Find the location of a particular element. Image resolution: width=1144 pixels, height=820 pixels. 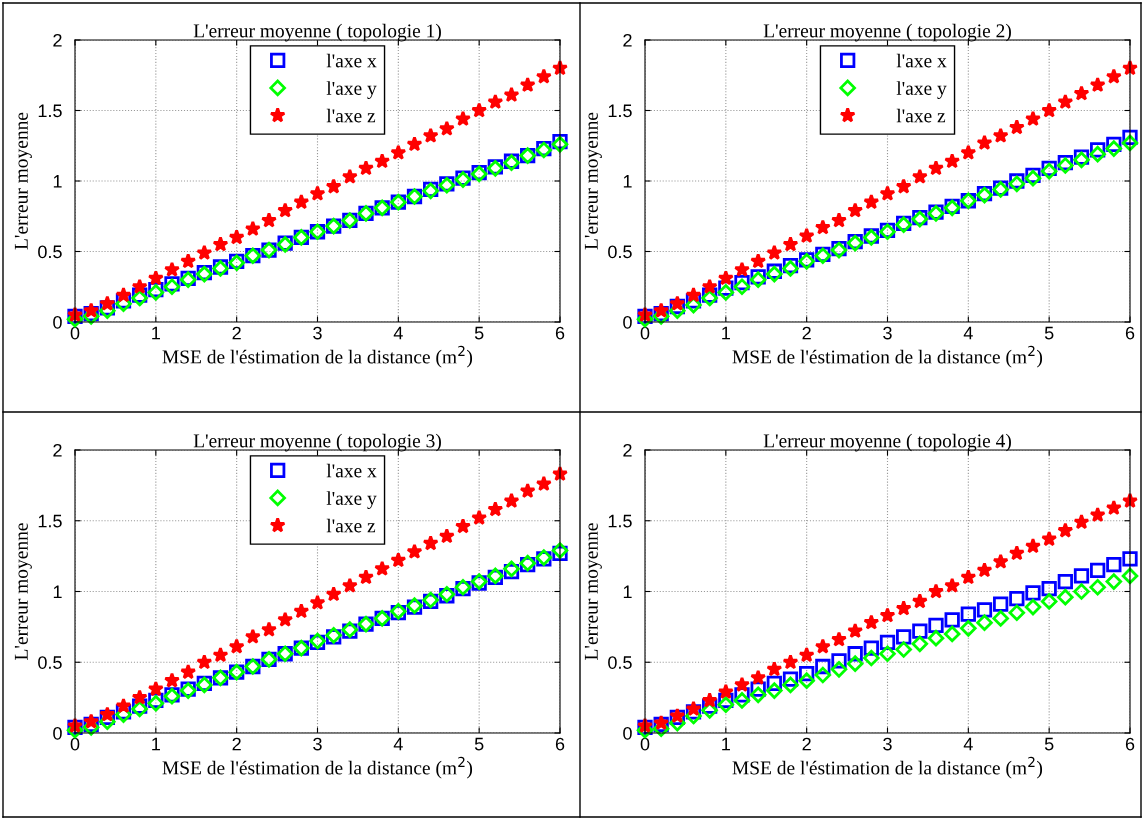

y-tick-label: 1 is located at coordinates (57, 181).